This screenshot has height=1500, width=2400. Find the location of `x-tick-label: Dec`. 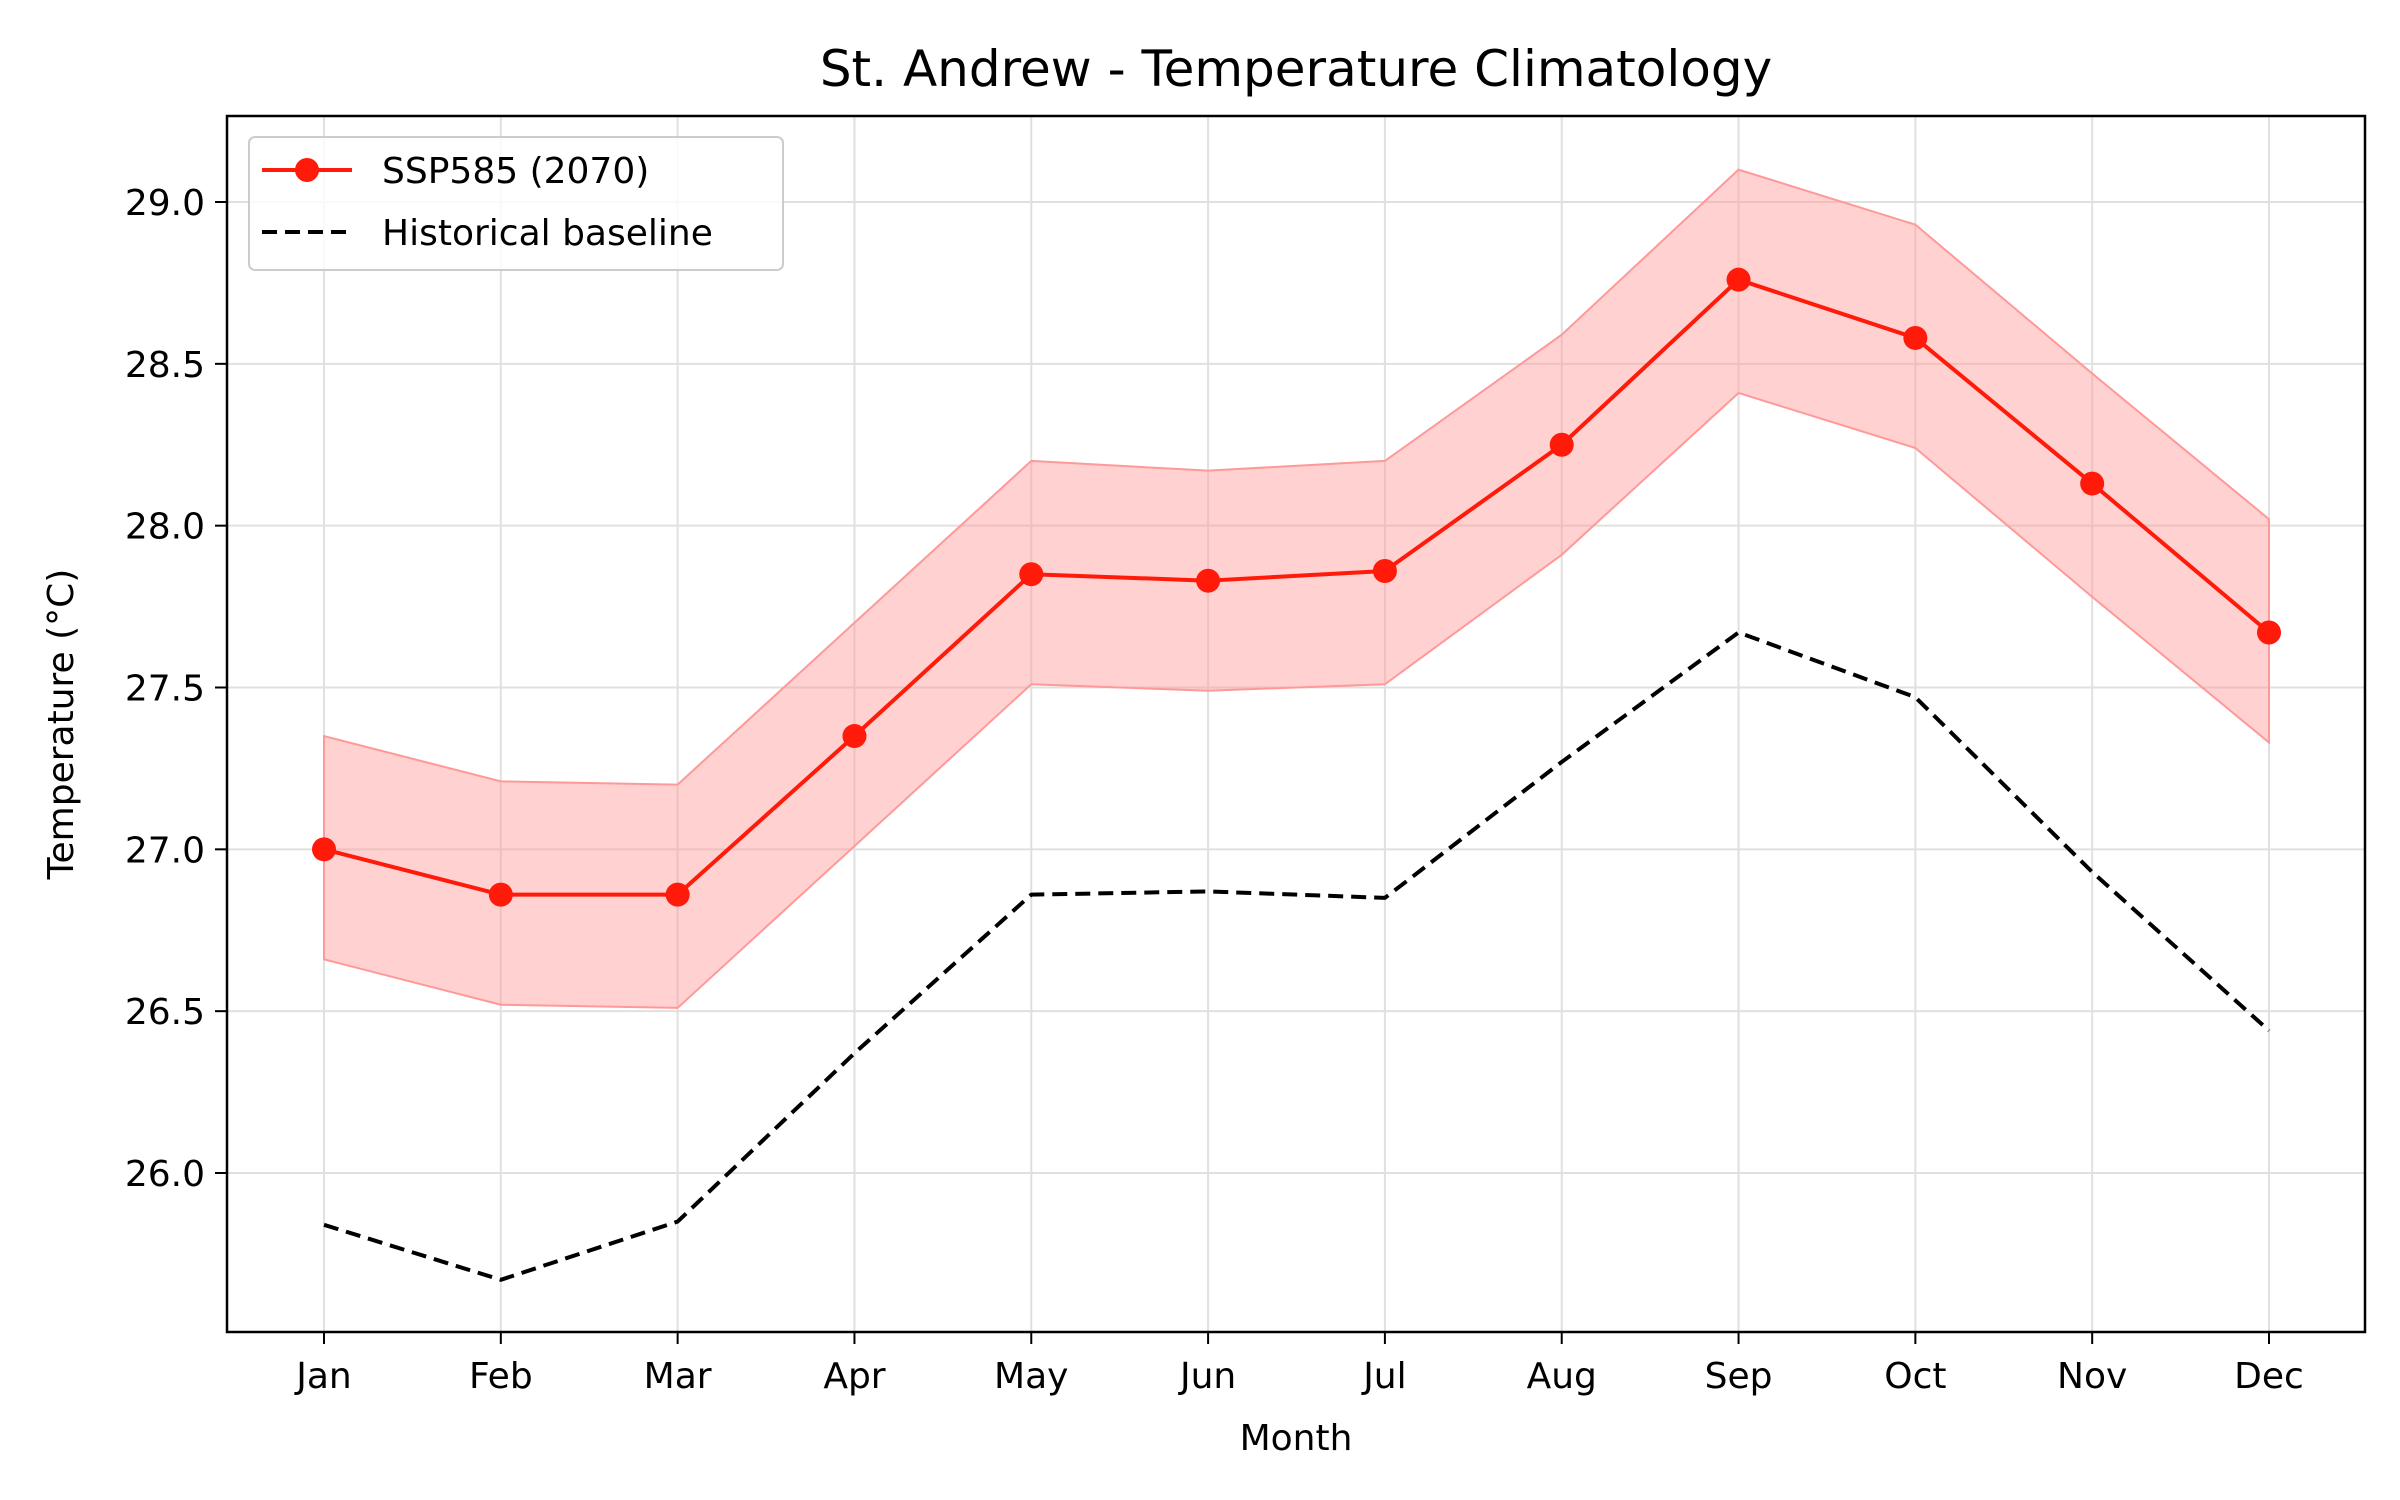

x-tick-label: Dec is located at coordinates (2269, 1376).